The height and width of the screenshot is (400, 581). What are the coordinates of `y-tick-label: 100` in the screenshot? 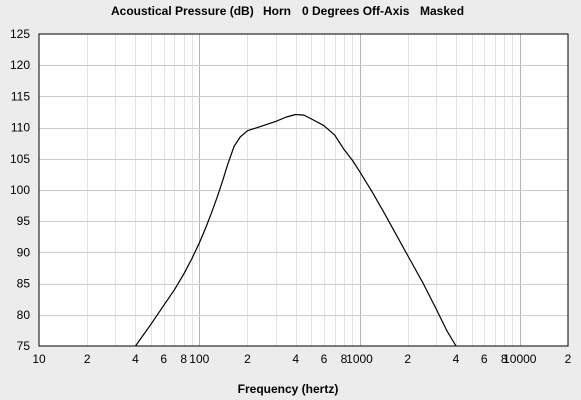 It's located at (20, 190).